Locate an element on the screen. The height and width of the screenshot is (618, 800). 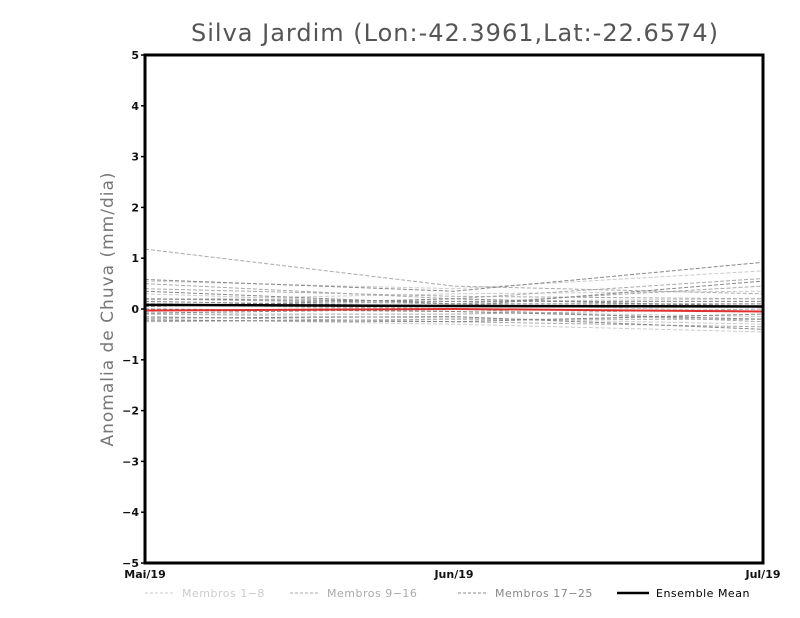
x-tick-label-0: Mai/19 is located at coordinates (144, 574).